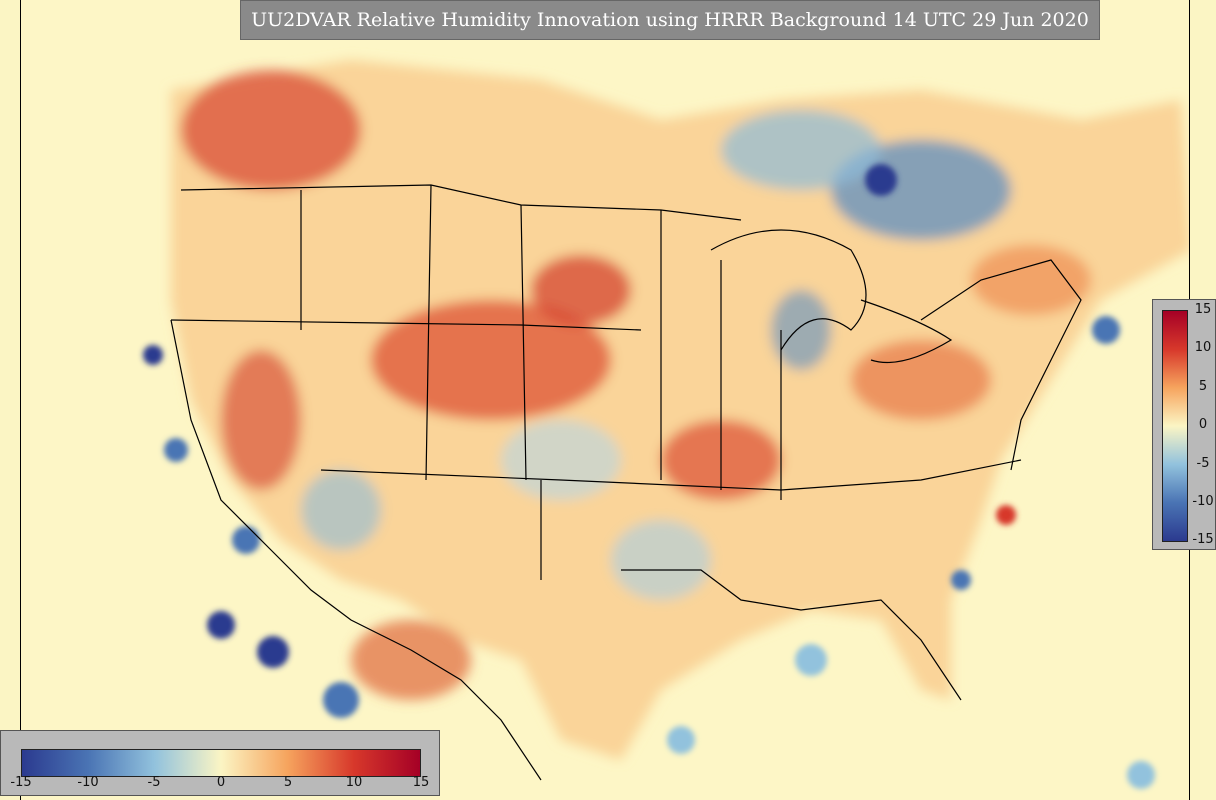 This screenshot has height=800, width=1216. I want to click on colorbar-vertical: 15 10 5 0 -5 -10 -15, so click(1184, 424).